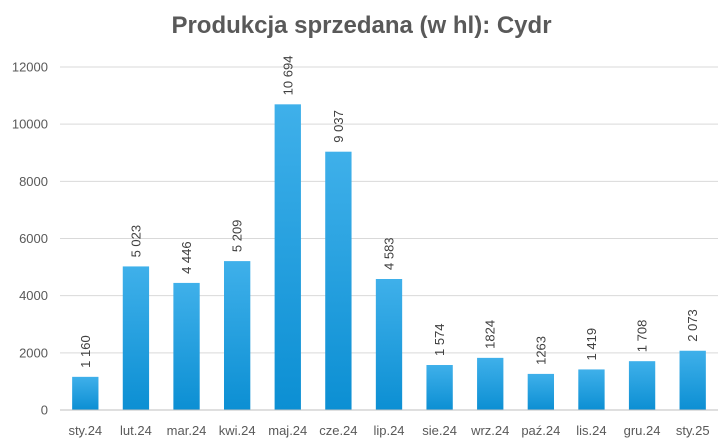 The height and width of the screenshot is (445, 723). What do you see at coordinates (591, 430) in the screenshot?
I see `x-tick-label: lis.24` at bounding box center [591, 430].